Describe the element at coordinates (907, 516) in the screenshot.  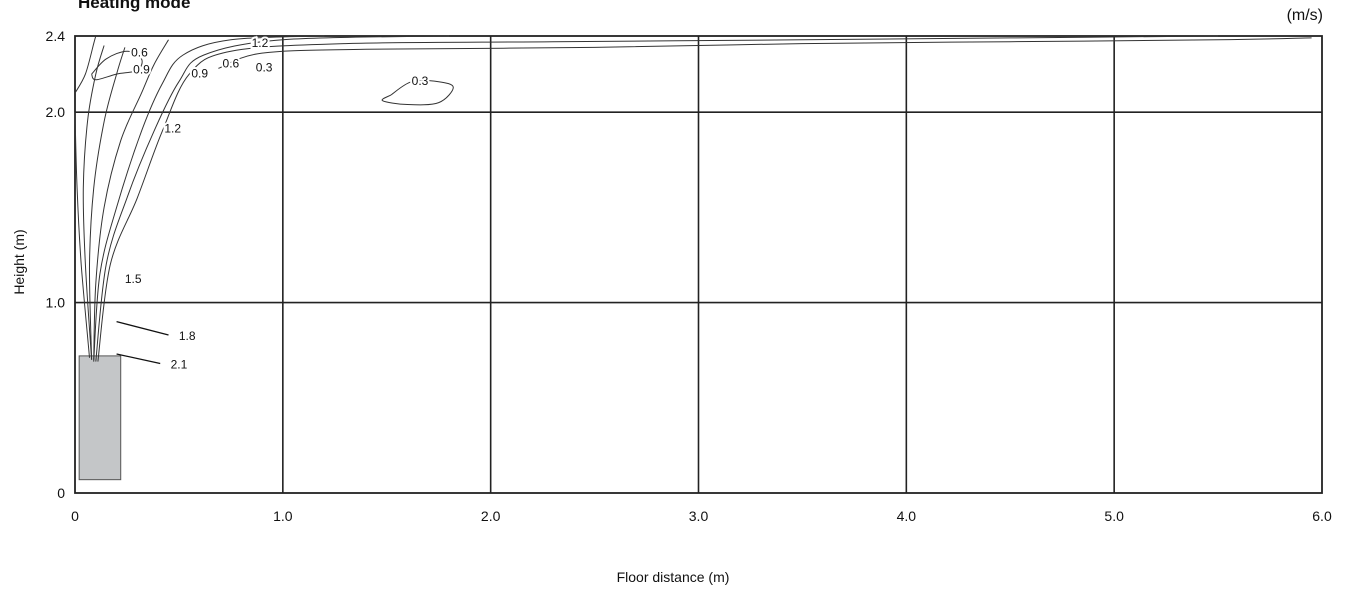
I see `x-tick-label: 4.0` at that location.